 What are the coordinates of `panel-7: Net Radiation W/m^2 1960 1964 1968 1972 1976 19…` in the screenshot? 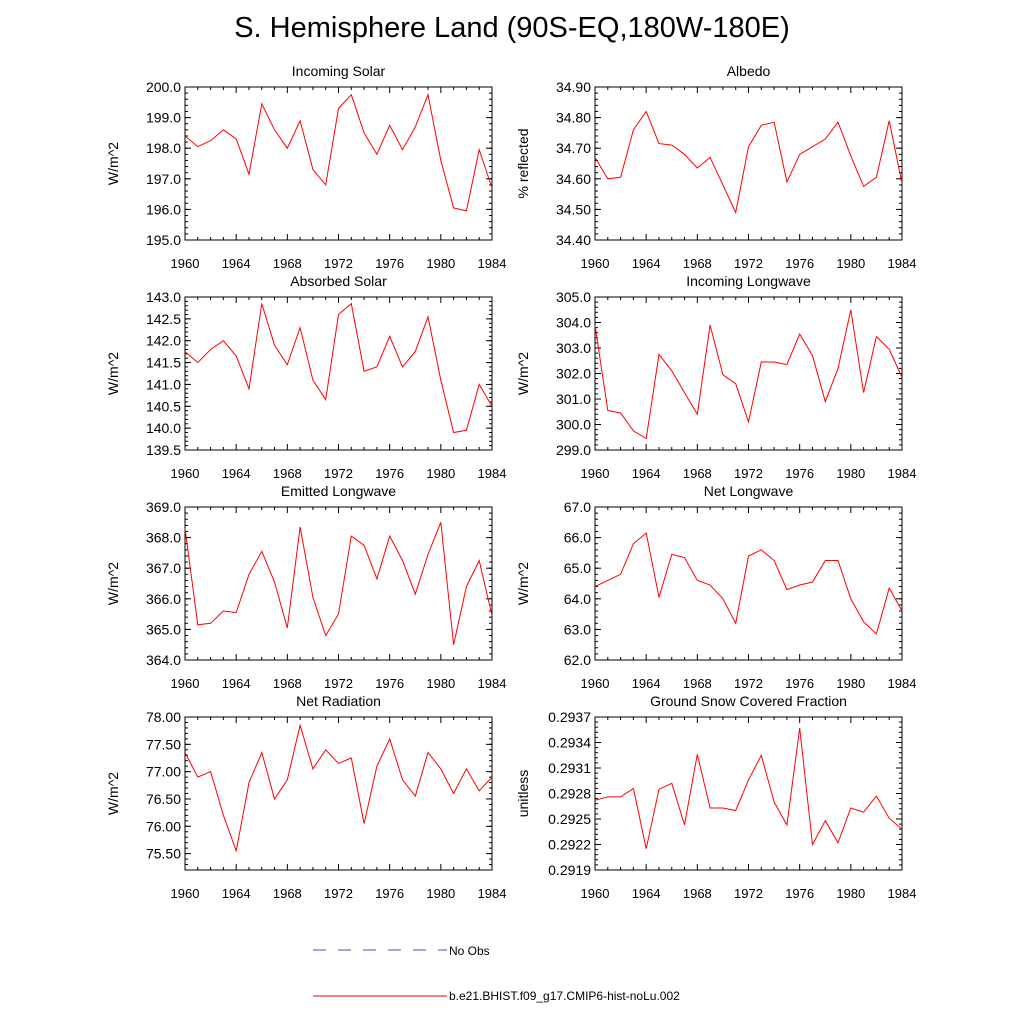 It's located at (305, 797).